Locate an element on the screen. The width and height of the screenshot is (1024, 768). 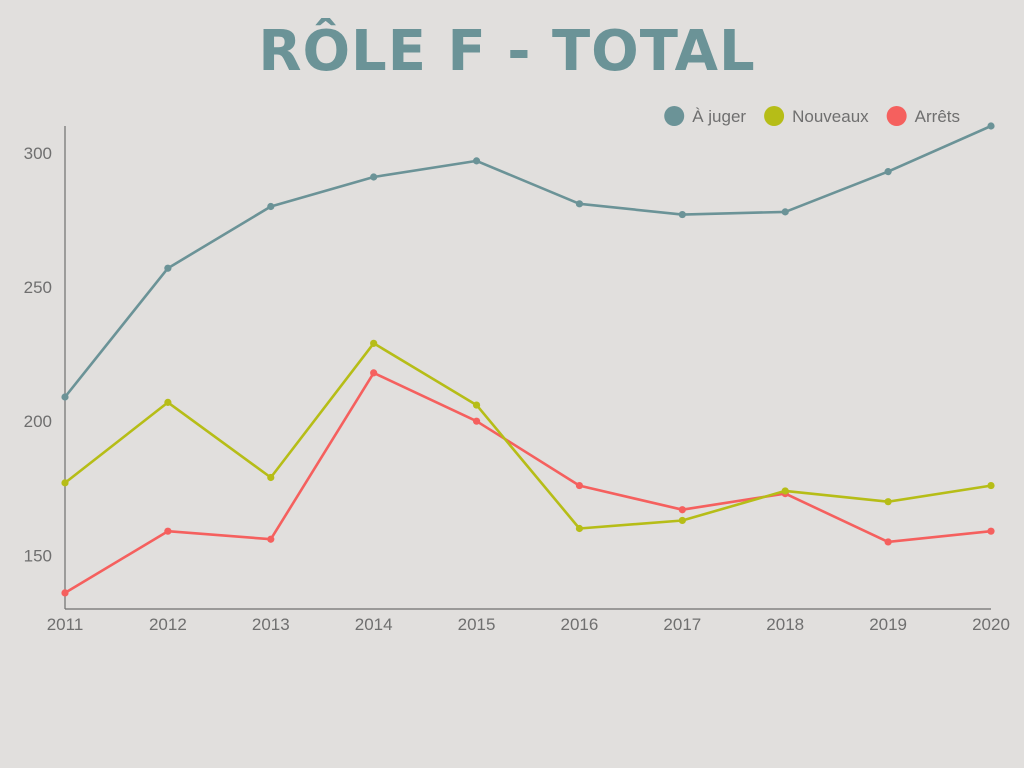
legend-item: À juger is located at coordinates (705, 116).